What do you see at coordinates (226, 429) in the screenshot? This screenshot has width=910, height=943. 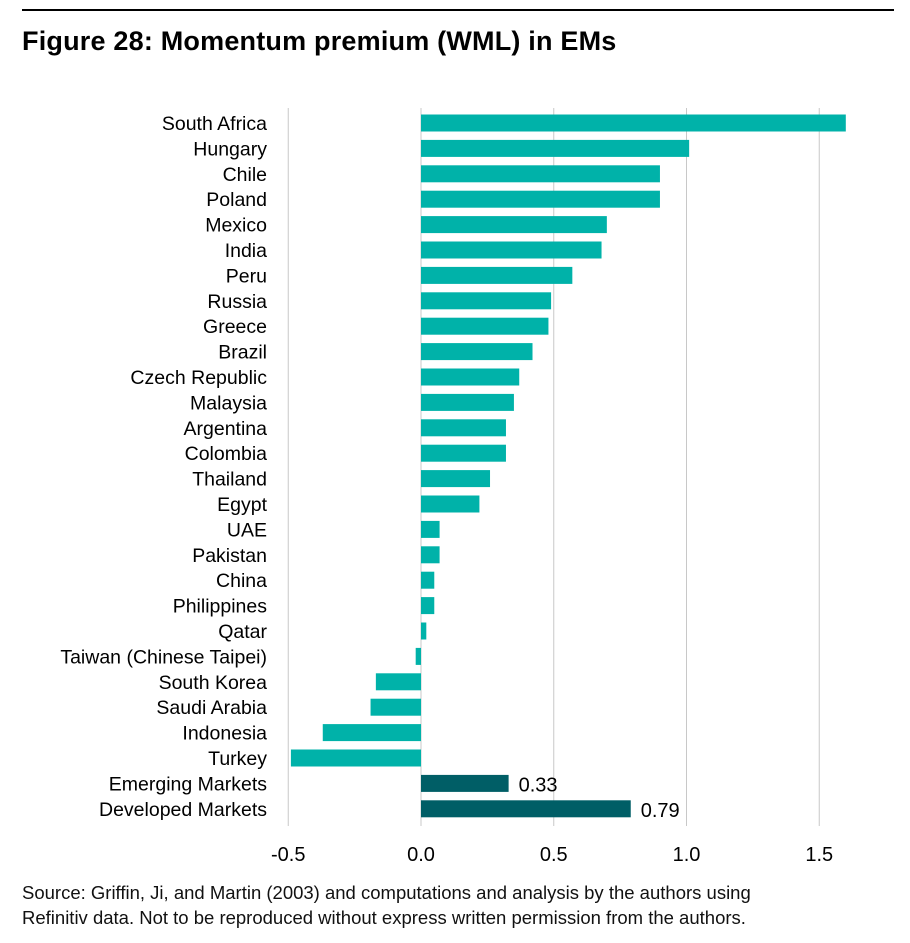 I see `category-label: Argentina` at bounding box center [226, 429].